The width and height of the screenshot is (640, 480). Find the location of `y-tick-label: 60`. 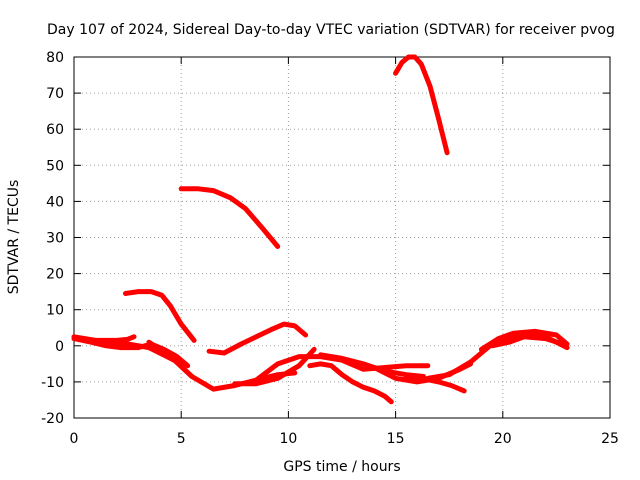

y-tick-label: 60 is located at coordinates (55, 130).